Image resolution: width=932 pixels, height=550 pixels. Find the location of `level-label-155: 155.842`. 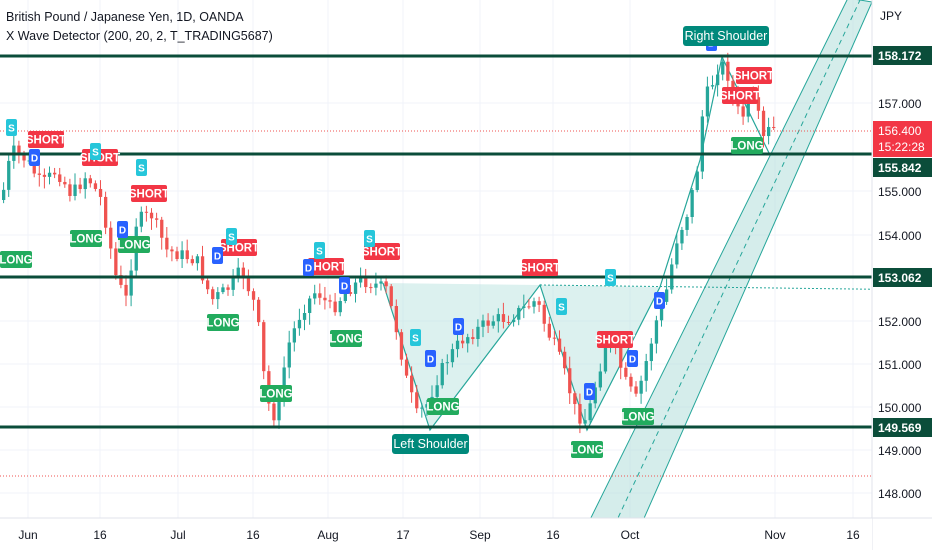

level-label-155: 155.842 is located at coordinates (902, 167).